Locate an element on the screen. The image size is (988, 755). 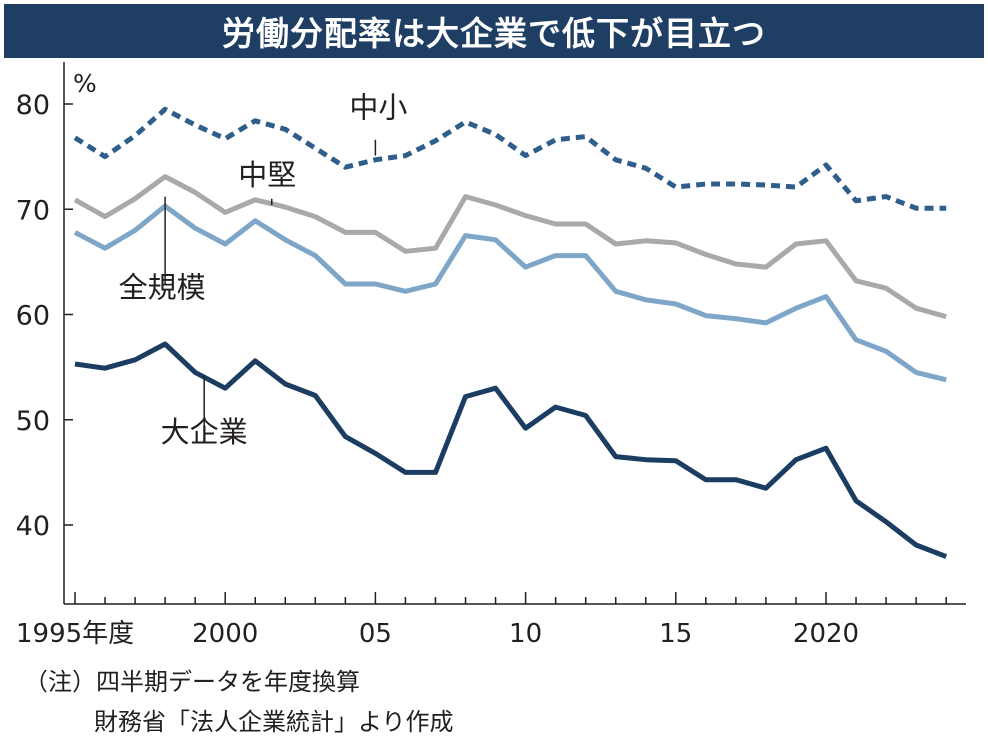
y-tick-label: 60 is located at coordinates (33, 316).